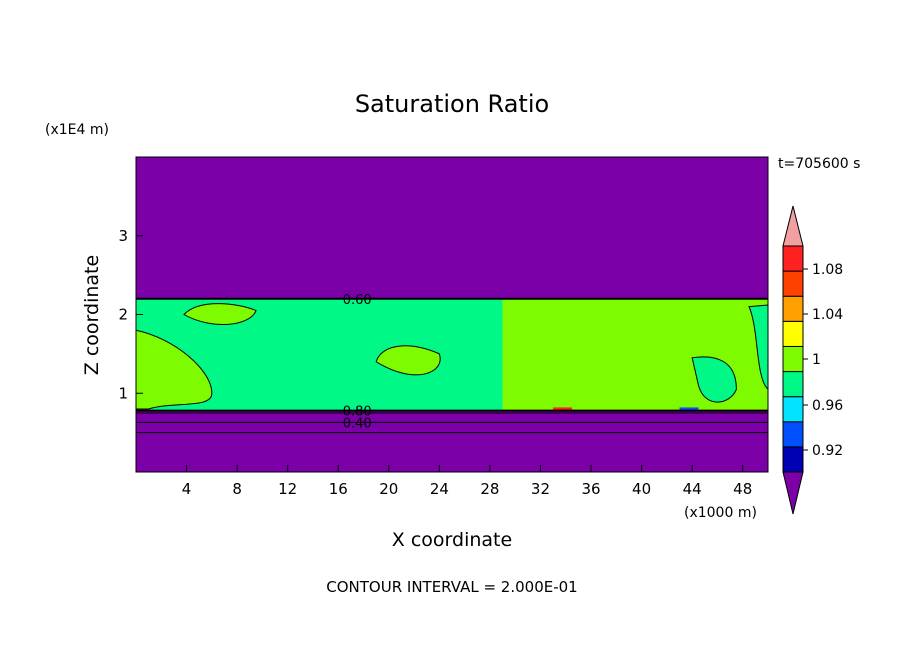 This screenshot has height=654, width=904. I want to click on colorbar-label: 1.04, so click(827, 315).